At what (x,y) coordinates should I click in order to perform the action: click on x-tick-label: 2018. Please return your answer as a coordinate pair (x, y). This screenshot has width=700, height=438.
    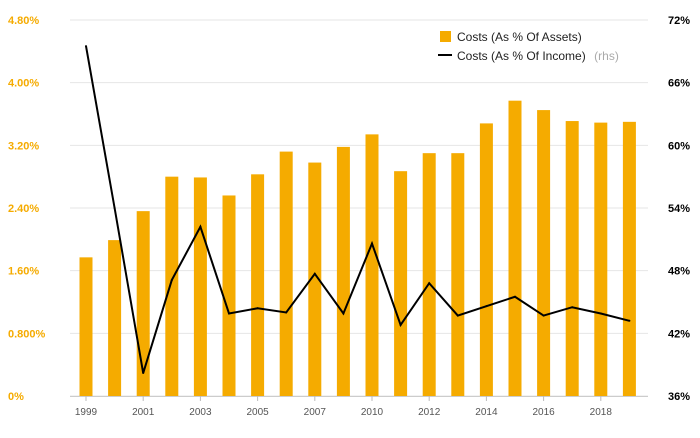
    Looking at the image, I should click on (601, 412).